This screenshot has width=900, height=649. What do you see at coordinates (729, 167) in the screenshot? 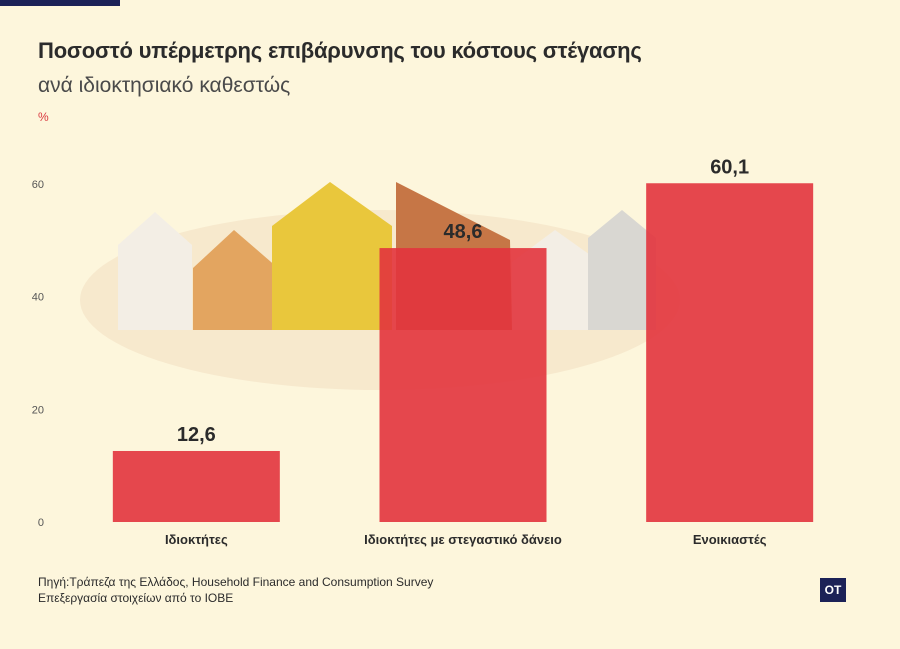
I see `bar-value-label: 60,1` at bounding box center [729, 167].